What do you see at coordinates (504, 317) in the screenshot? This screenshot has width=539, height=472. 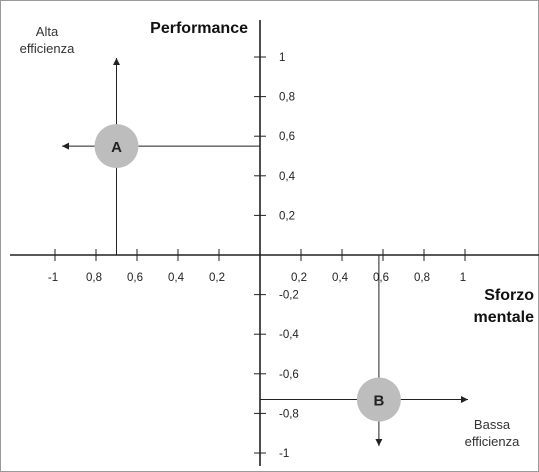 I see `x-axis-title-line: mentale` at bounding box center [504, 317].